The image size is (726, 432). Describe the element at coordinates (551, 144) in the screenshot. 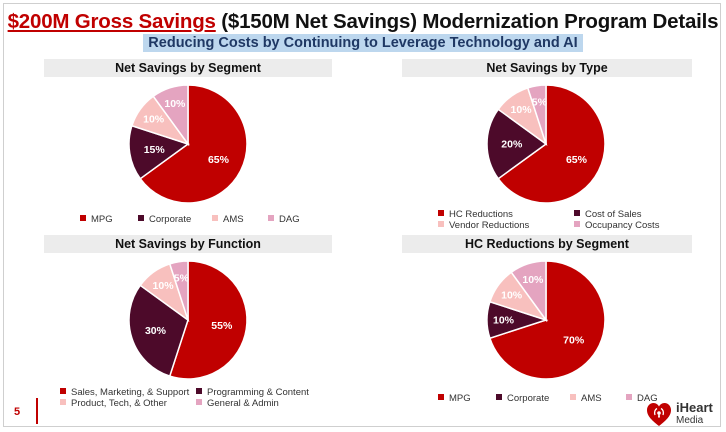

I see `pie-slice-hc-reductions` at that location.